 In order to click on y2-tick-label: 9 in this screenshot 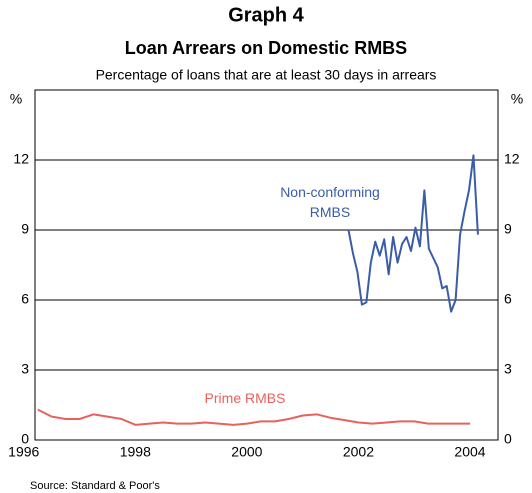, I will do `click(508, 229)`.